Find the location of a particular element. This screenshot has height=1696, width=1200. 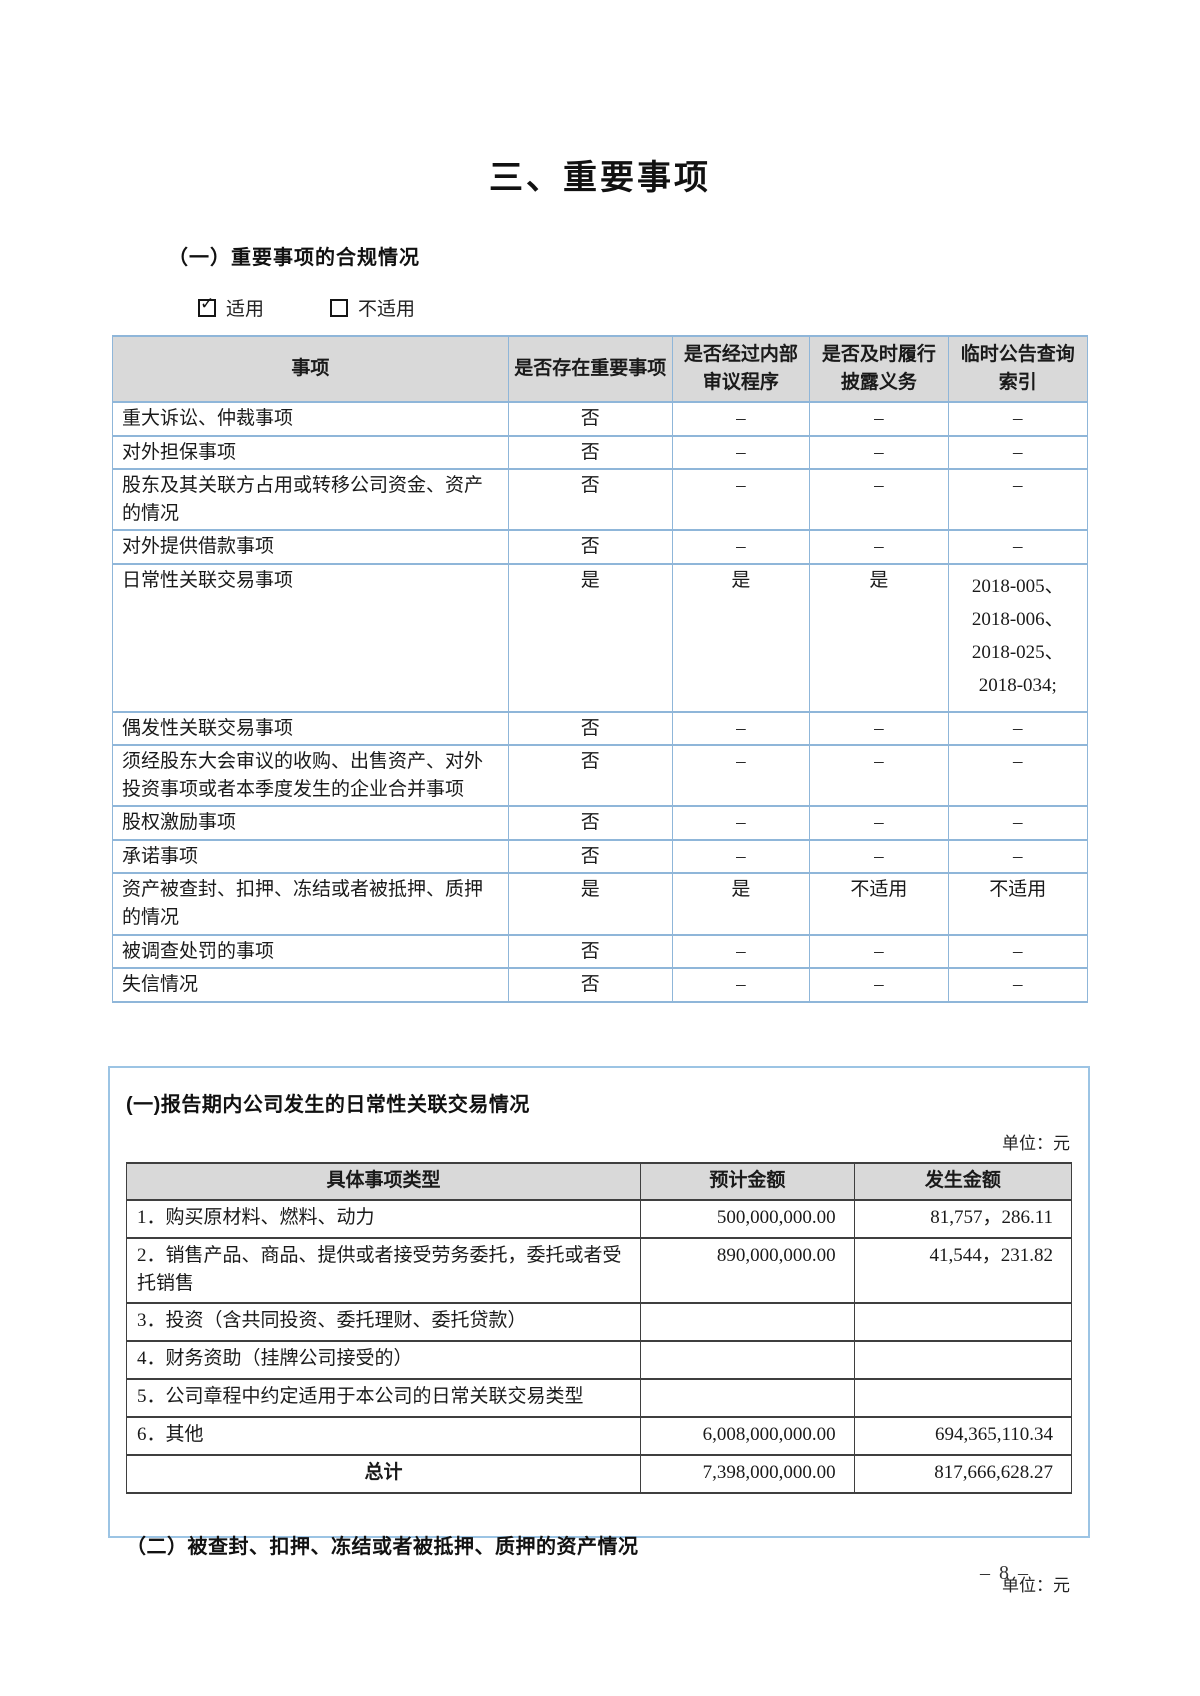

column-header: 发生金额 is located at coordinates (963, 1181).